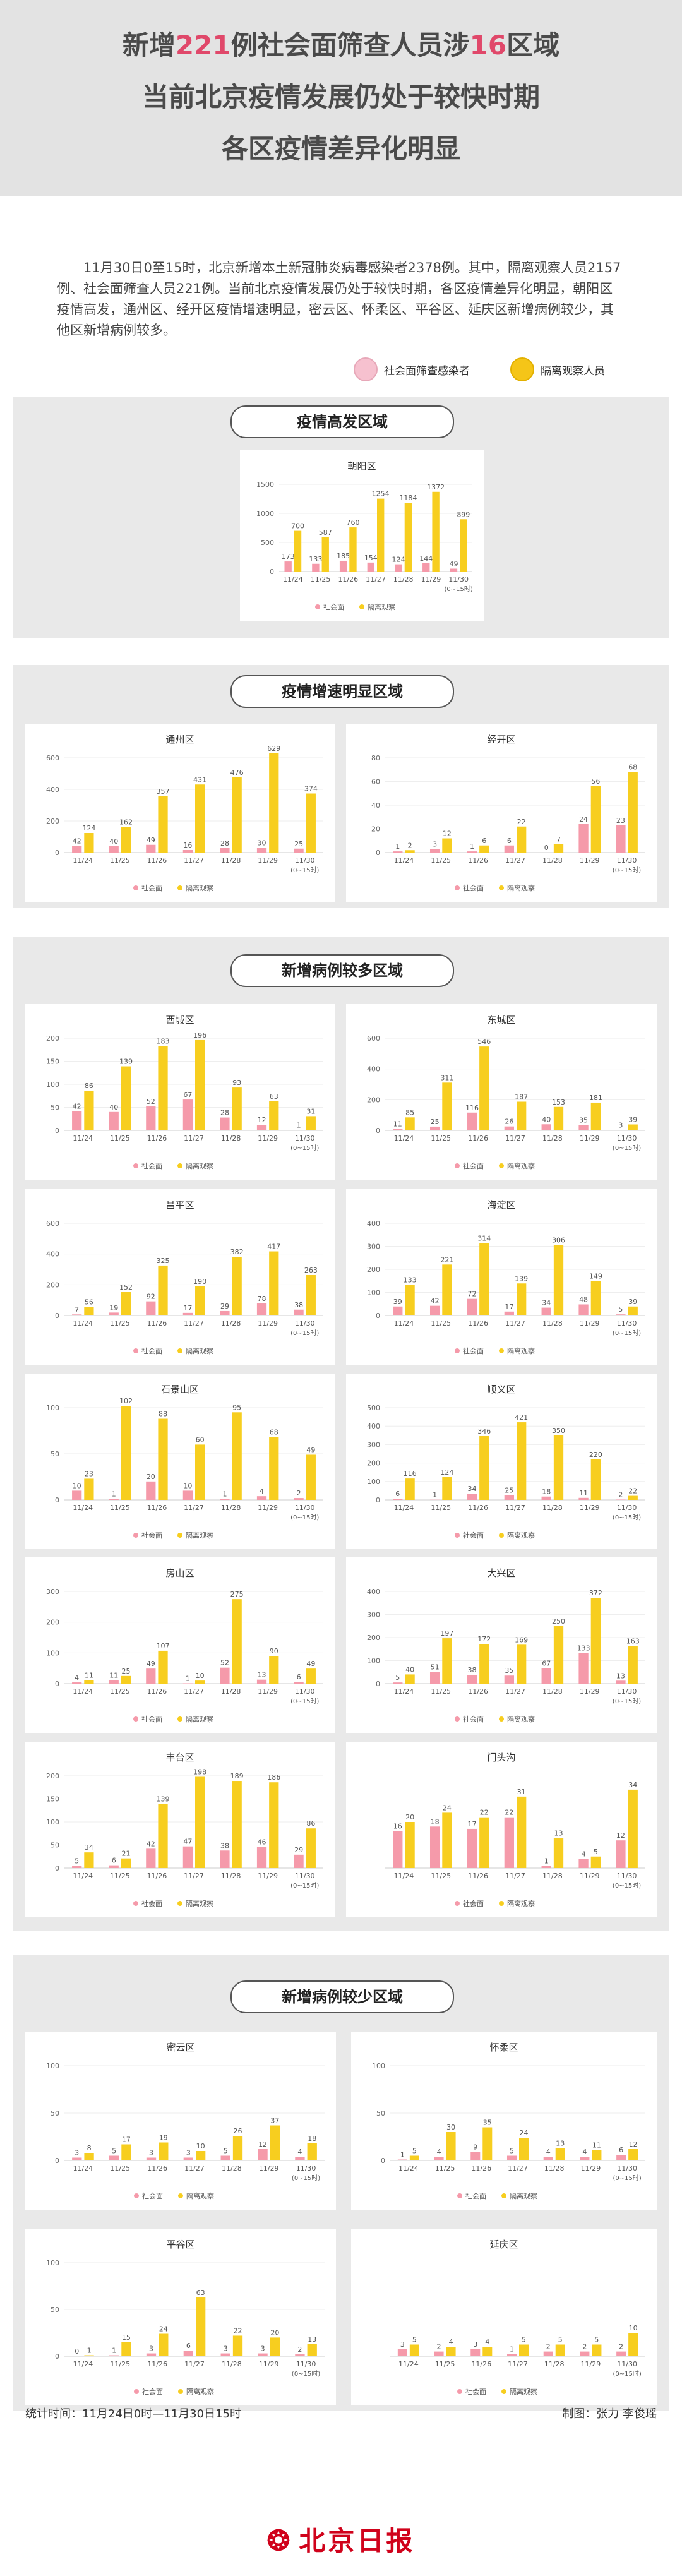 Image resolution: width=682 pixels, height=2576 pixels. What do you see at coordinates (398, 560) in the screenshot?
I see `data-label-social: 124` at bounding box center [398, 560].